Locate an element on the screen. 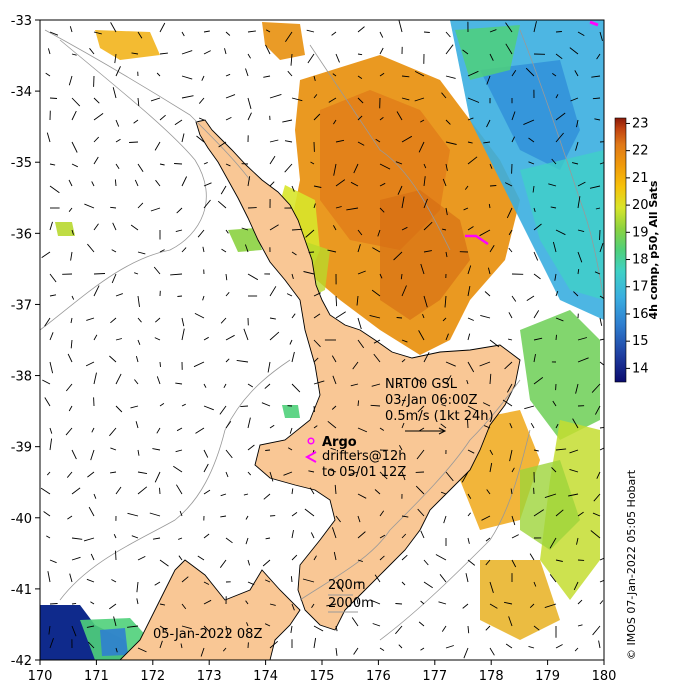 Image resolution: width=677 pixels, height=695 pixels. drifters-time-label: to 05/01 12Z is located at coordinates (364, 472).